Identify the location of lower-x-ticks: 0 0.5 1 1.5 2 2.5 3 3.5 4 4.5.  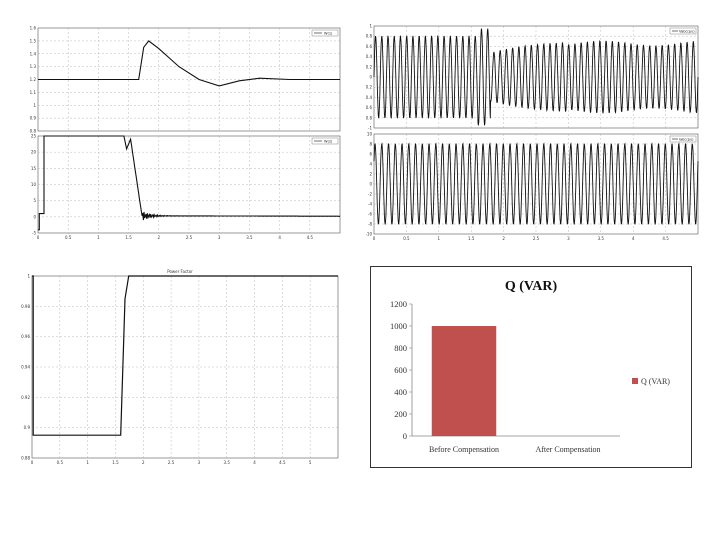
(175, 237).